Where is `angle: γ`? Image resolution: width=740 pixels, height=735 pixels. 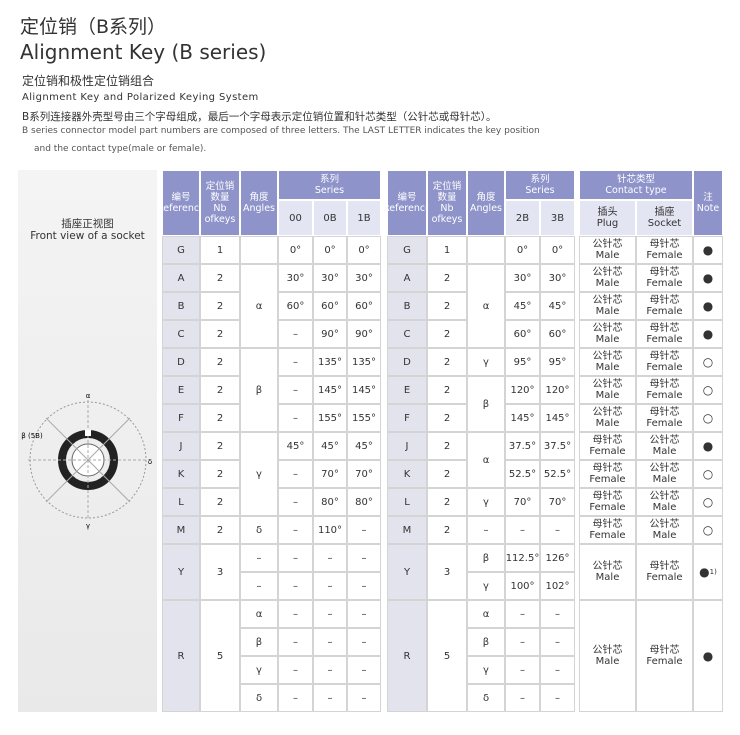 angle: γ is located at coordinates (486, 670).